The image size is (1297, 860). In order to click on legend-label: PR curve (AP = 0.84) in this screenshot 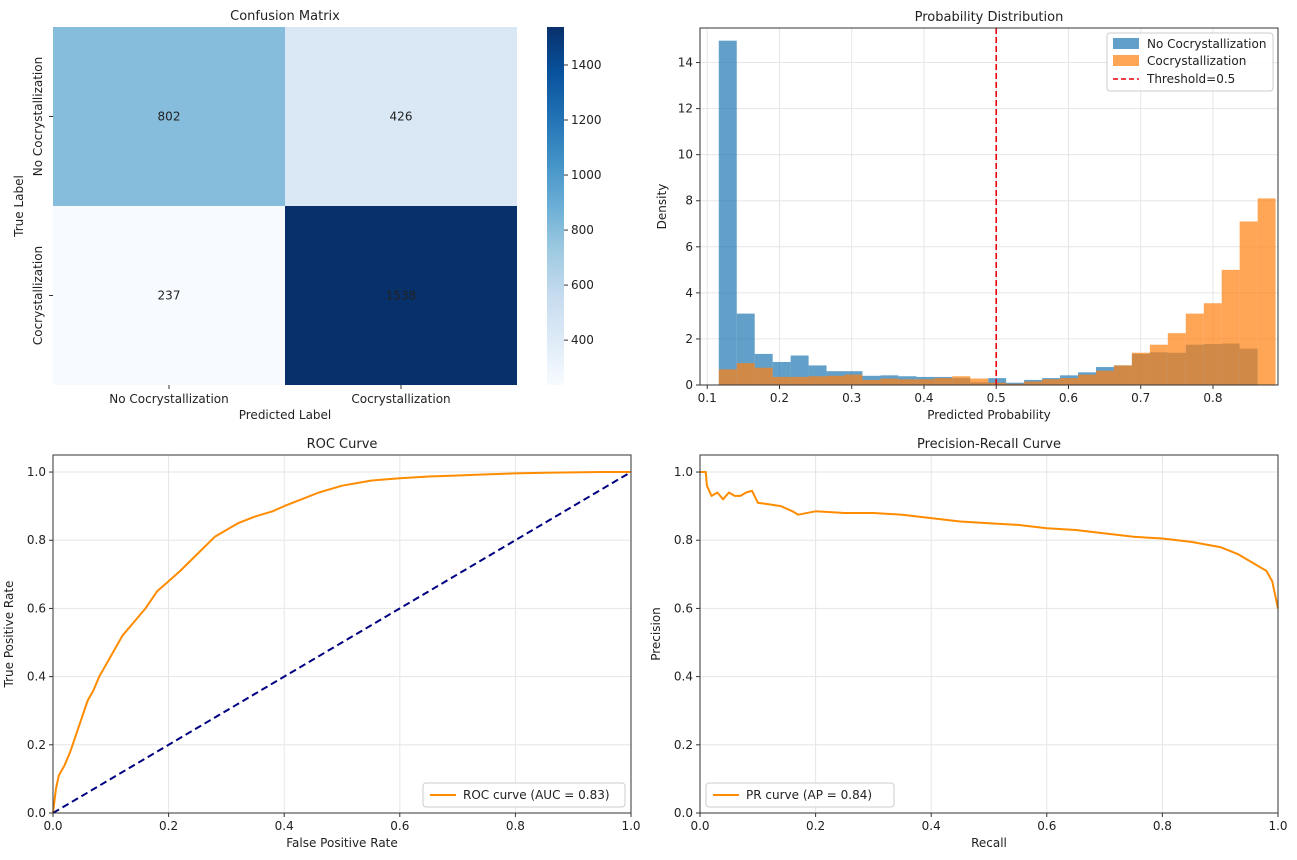, I will do `click(809, 795)`.